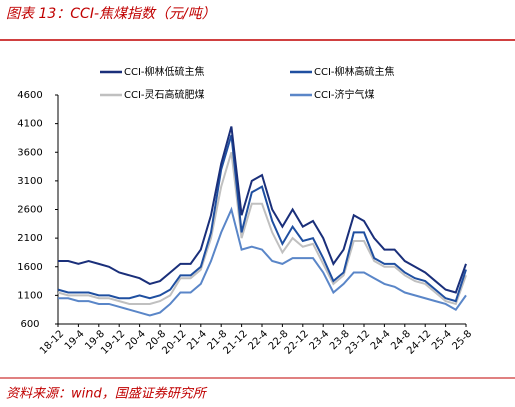 The height and width of the screenshot is (407, 515). What do you see at coordinates (29, 324) in the screenshot?
I see `y-tick-label: 600` at bounding box center [29, 324].